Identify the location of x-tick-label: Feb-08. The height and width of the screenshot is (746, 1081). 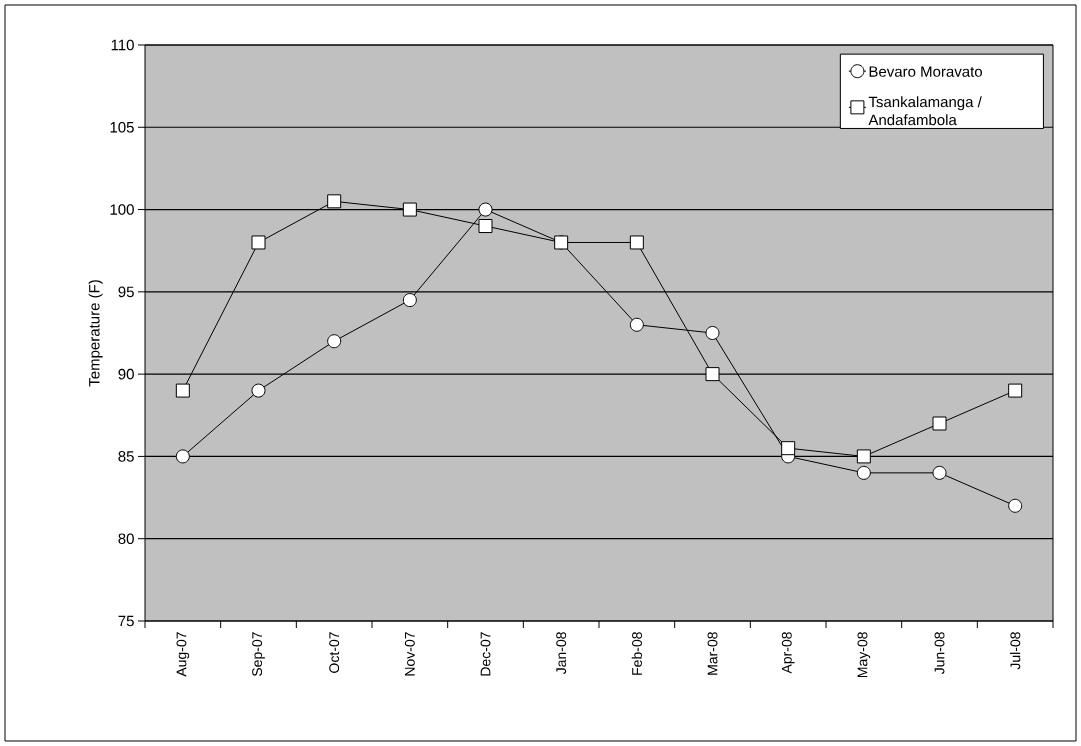
(636, 653).